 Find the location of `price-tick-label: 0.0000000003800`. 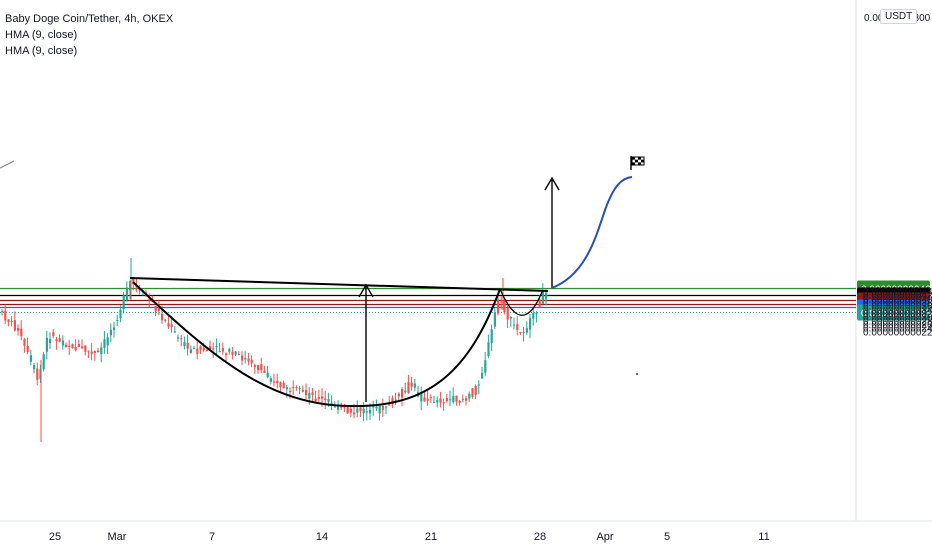

price-tick-label: 0.0000000003800 is located at coordinates (897, 303).